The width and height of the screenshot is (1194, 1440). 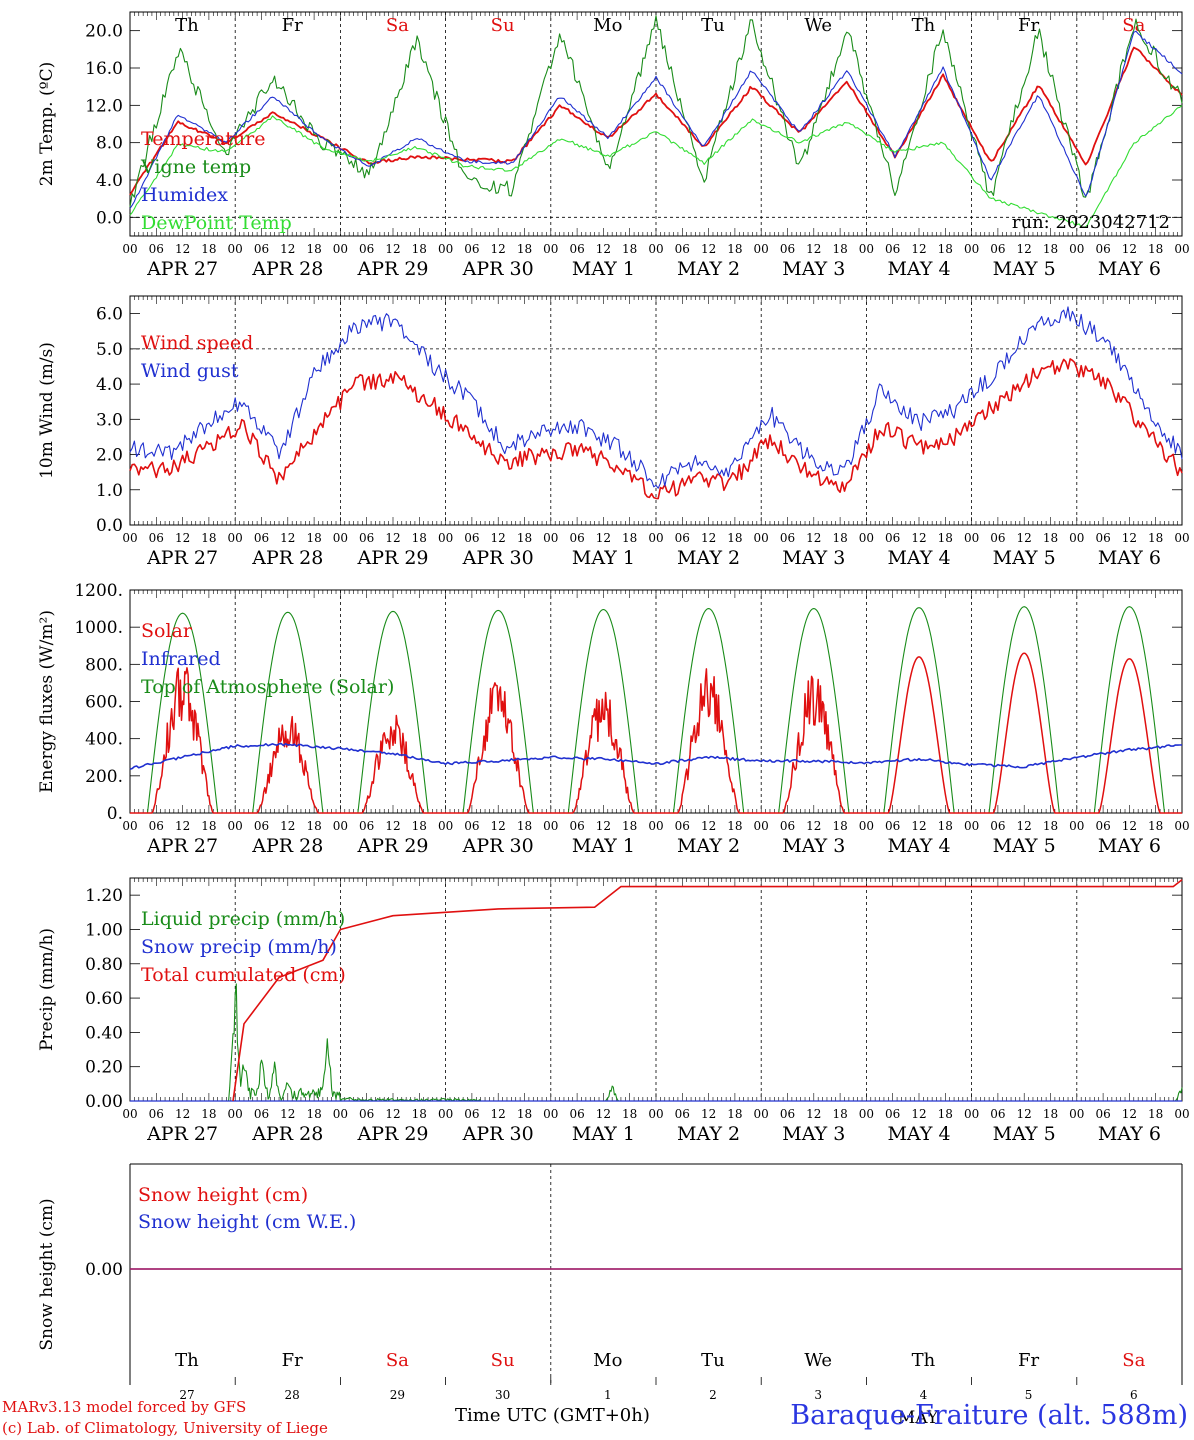 I want to click on y-tick-label: 0.80, so click(x=104, y=965).